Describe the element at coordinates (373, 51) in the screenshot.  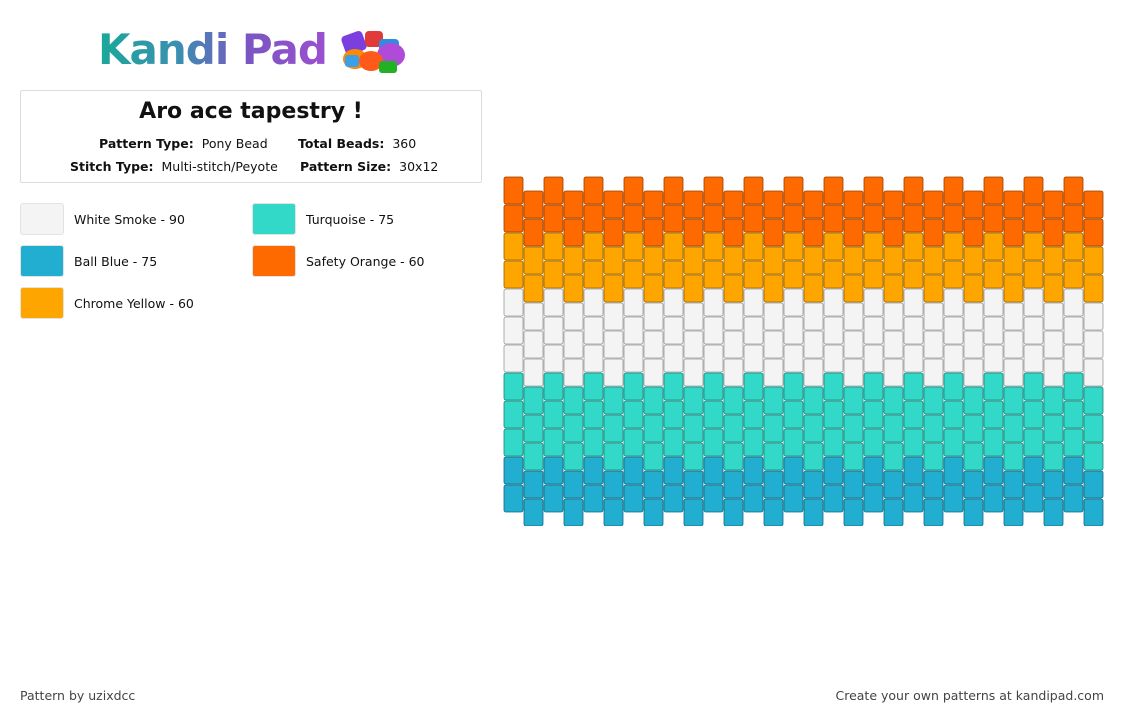
I see `beads-logo-icon` at that location.